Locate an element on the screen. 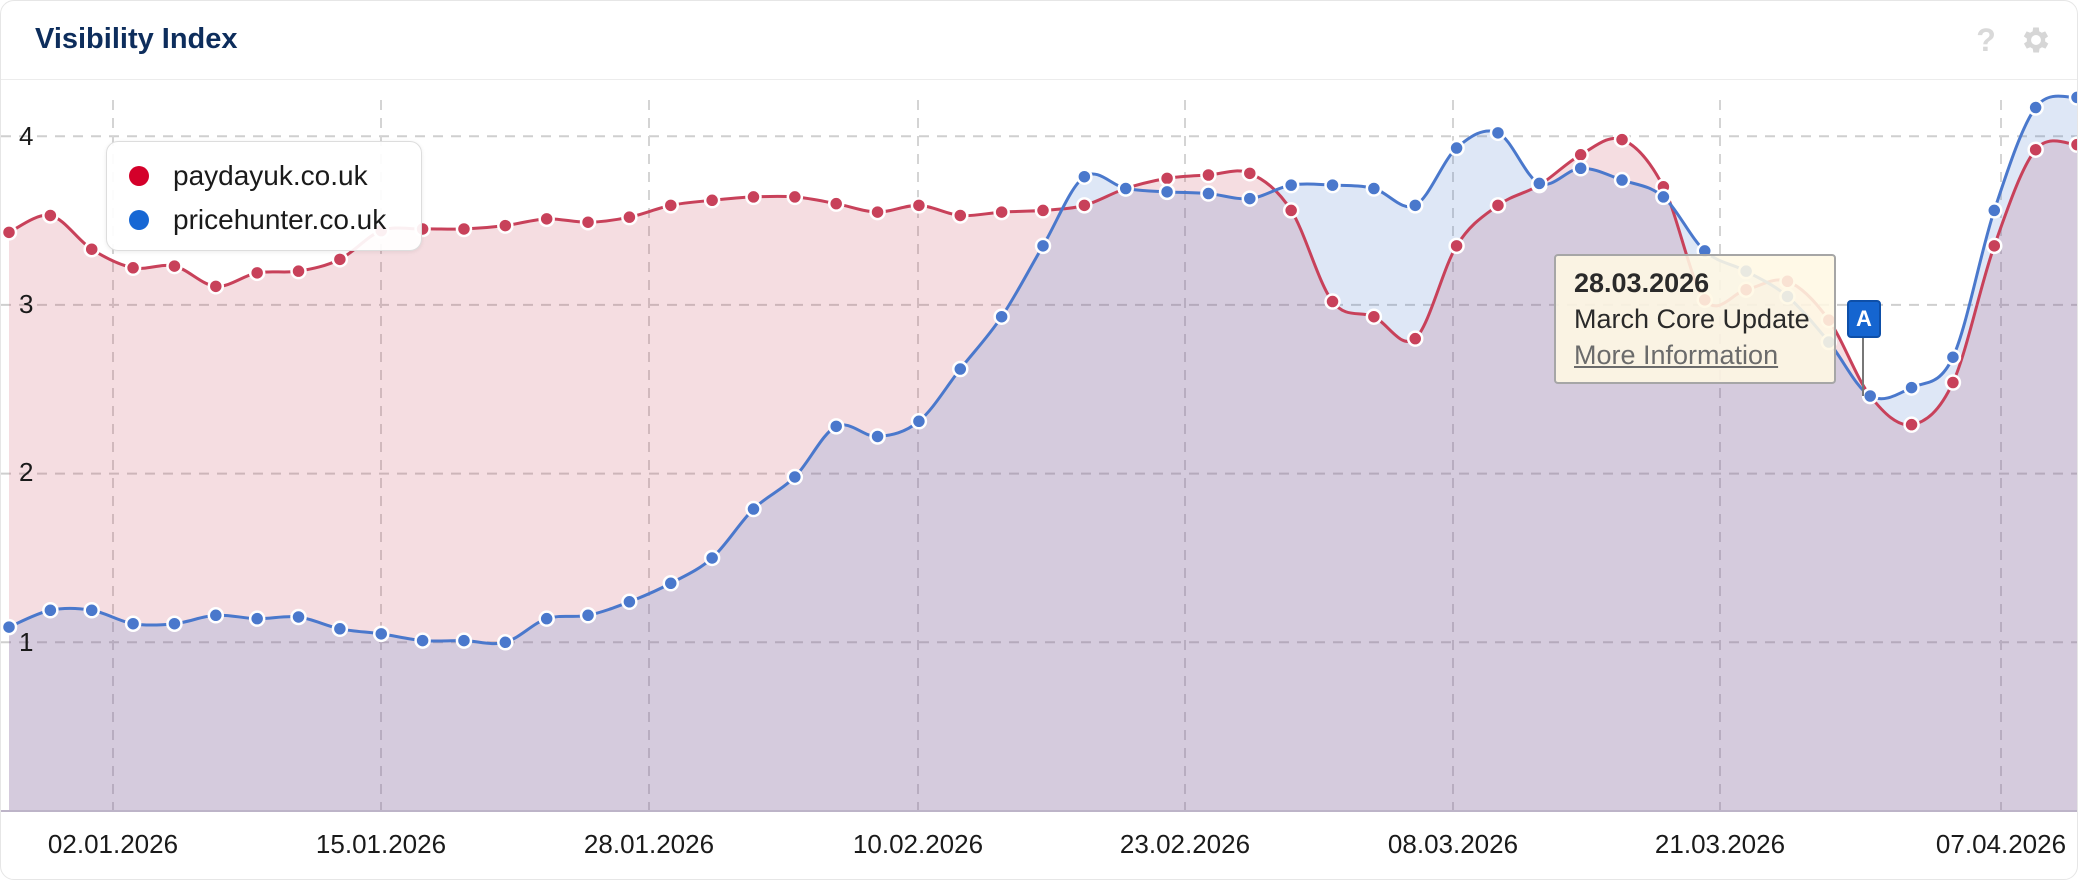 This screenshot has width=2078, height=880. x-tick-label: 15.01.2026 is located at coordinates (381, 844).